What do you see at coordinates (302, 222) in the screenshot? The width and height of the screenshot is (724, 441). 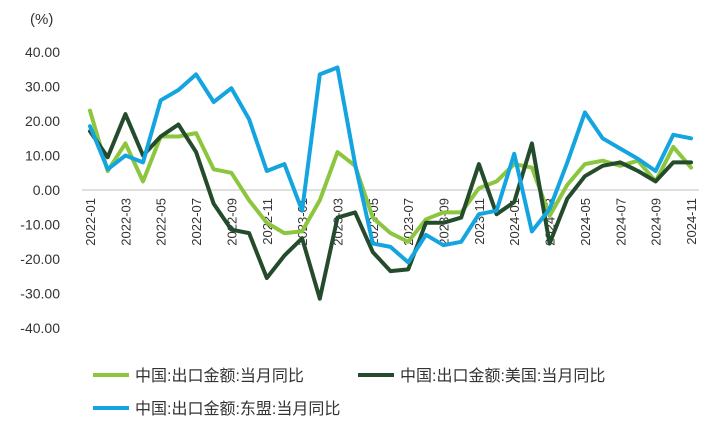 I see `x-tick-label: 2023-01` at bounding box center [302, 222].